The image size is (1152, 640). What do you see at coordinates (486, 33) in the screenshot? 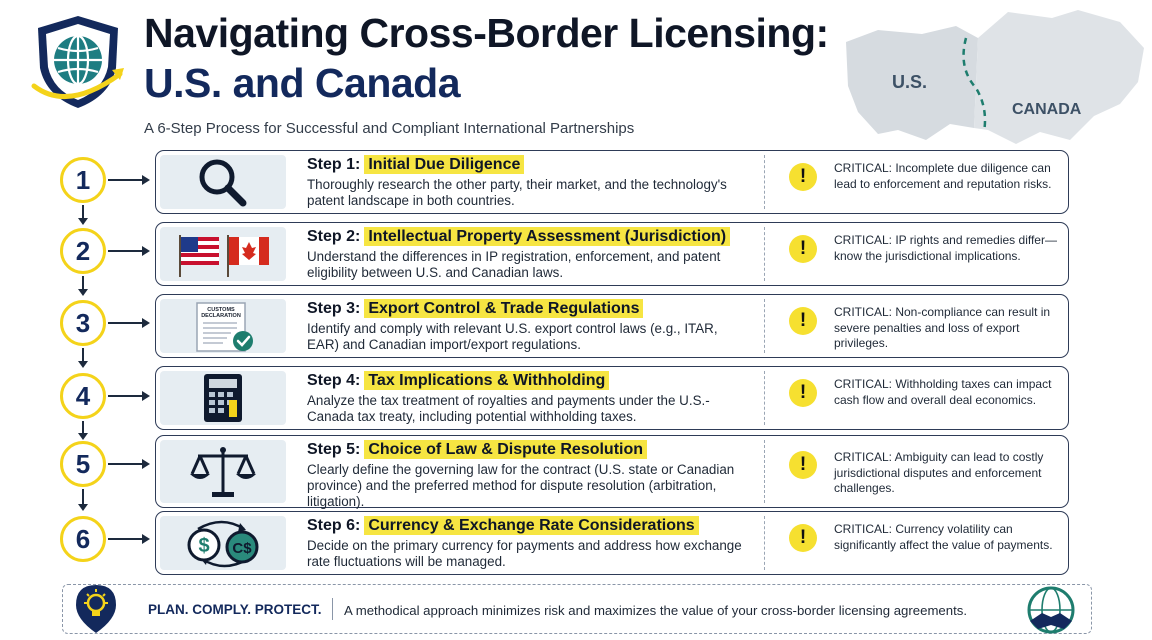
I see `page-title: Navigating Cross-Border Licensing:` at bounding box center [486, 33].